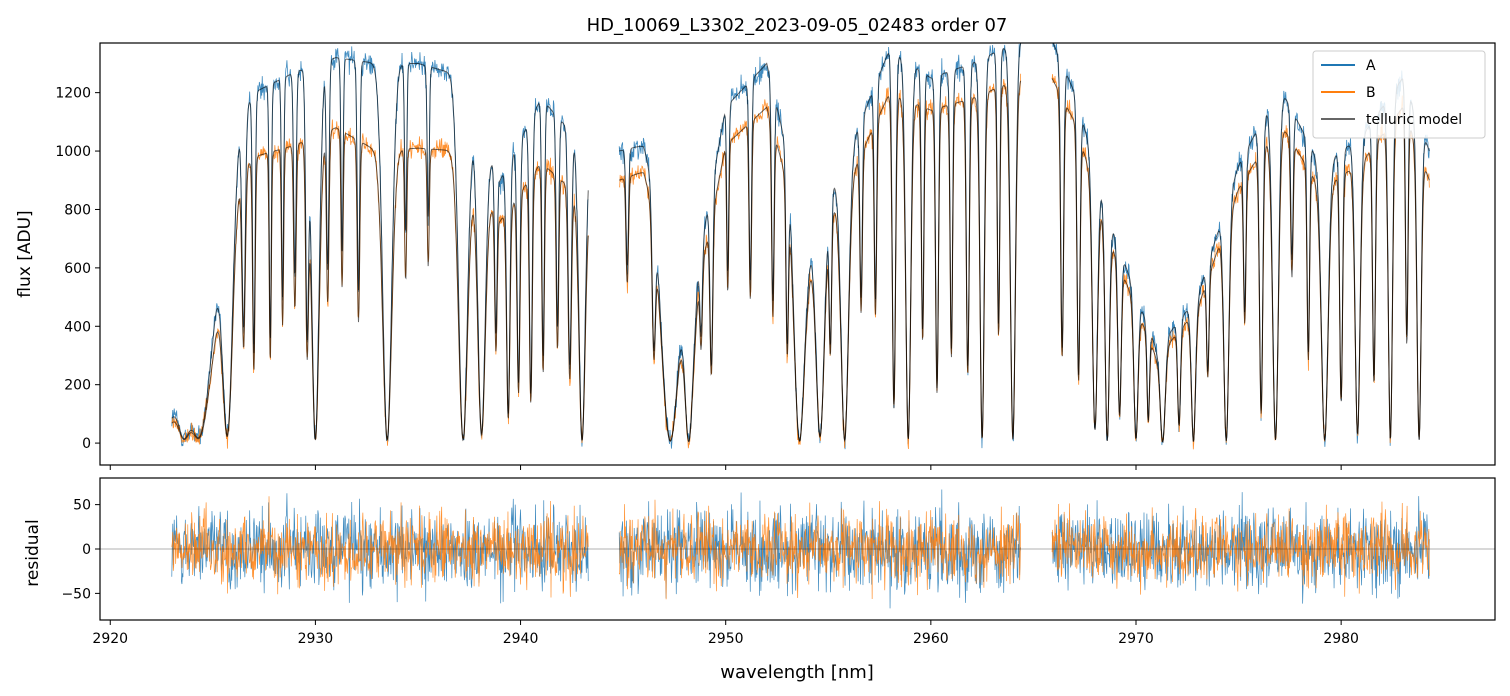  What do you see at coordinates (1341, 639) in the screenshot?
I see `x-tick-label-2980: 2980` at bounding box center [1341, 639].